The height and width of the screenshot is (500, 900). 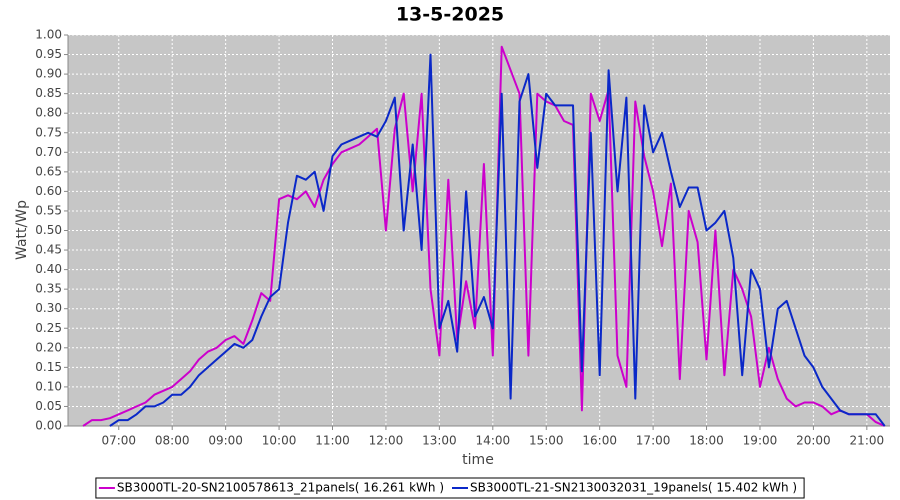 What do you see at coordinates (48, 54) in the screenshot?
I see `y-tick-label: 0.95` at bounding box center [48, 54].